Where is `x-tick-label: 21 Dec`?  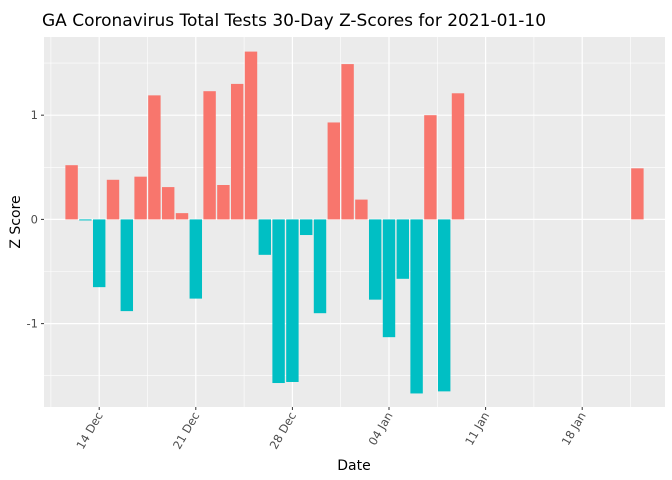 x-tick-label: 21 Dec is located at coordinates (186, 431).